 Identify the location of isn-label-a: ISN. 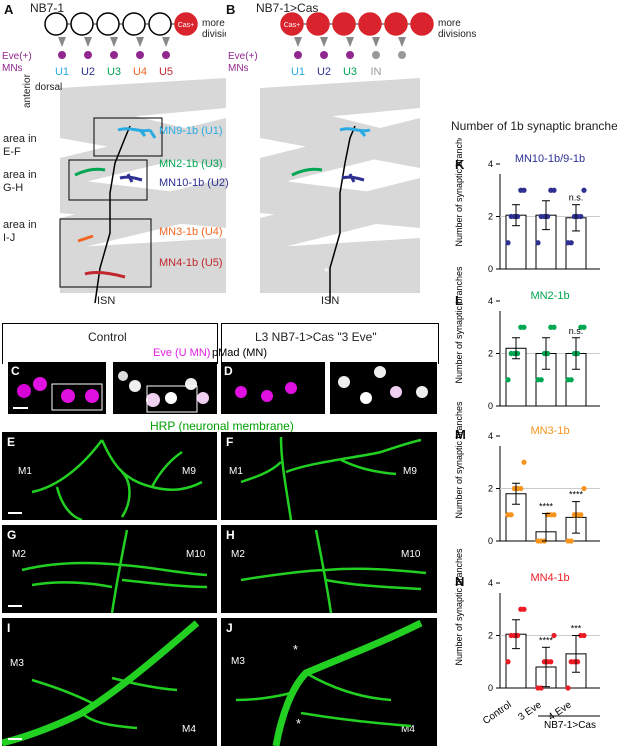
(106, 301).